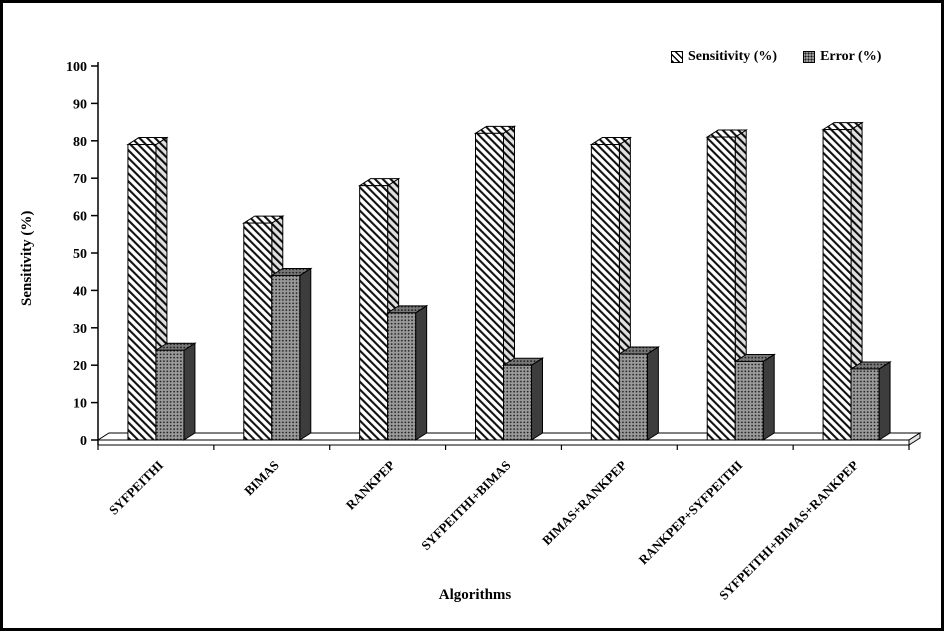  What do you see at coordinates (80, 291) in the screenshot?
I see `y-tick-label: 40` at bounding box center [80, 291].